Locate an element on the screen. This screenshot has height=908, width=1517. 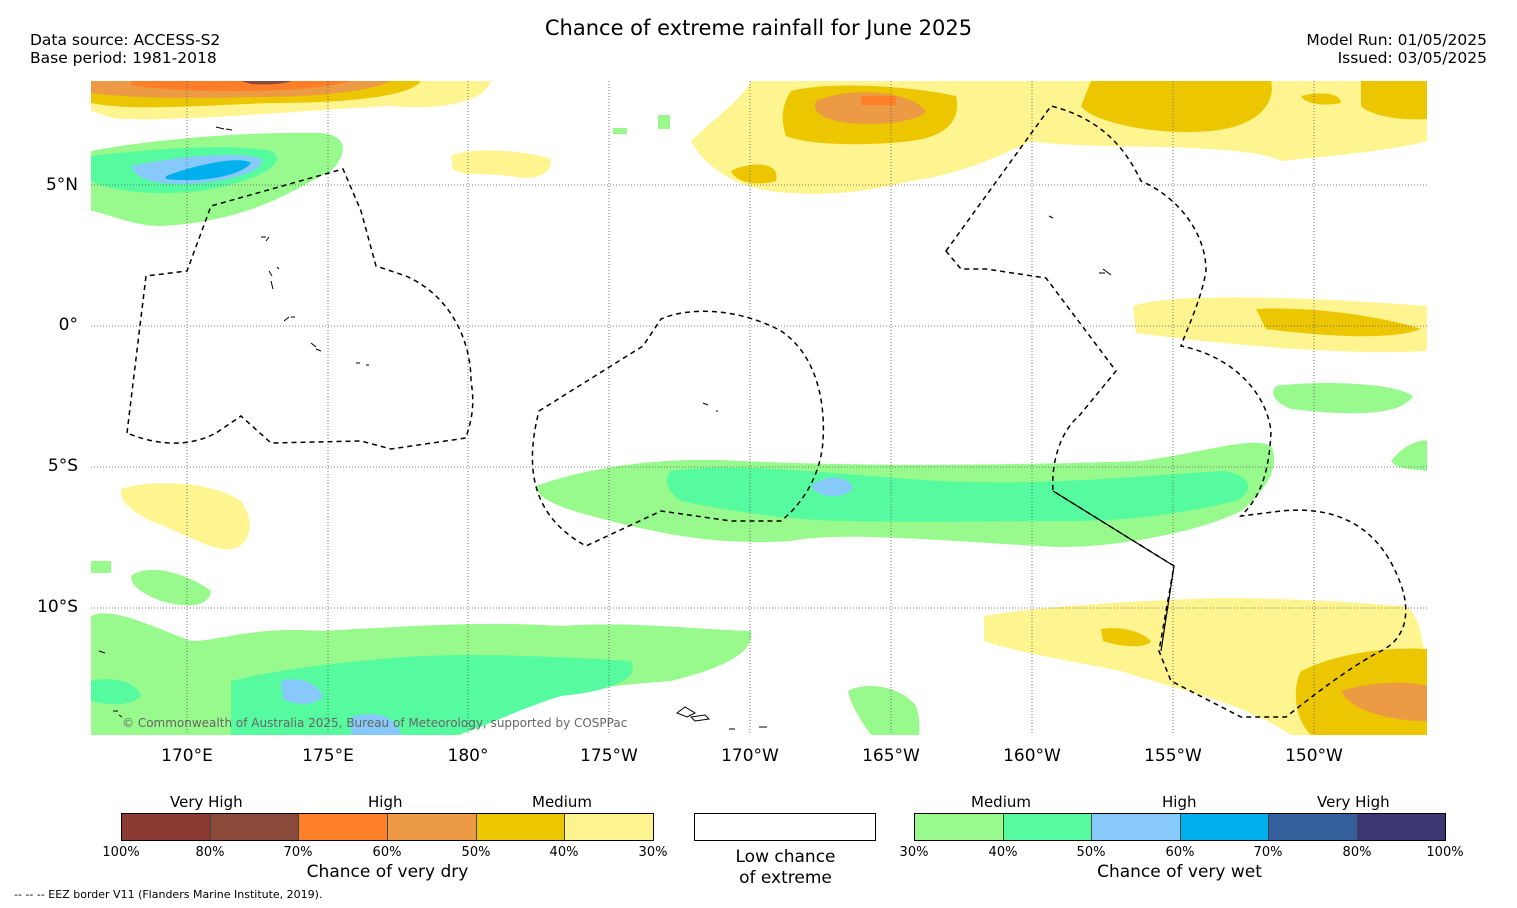
low-chance-line-1: Low chance is located at coordinates (785, 857).